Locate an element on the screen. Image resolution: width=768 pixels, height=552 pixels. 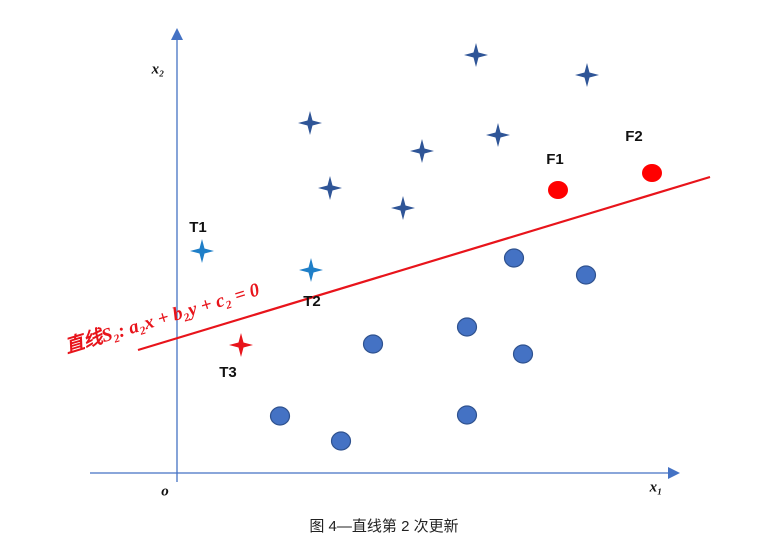
caption: 图 4—直线第 2 次更新 is located at coordinates (383, 526).